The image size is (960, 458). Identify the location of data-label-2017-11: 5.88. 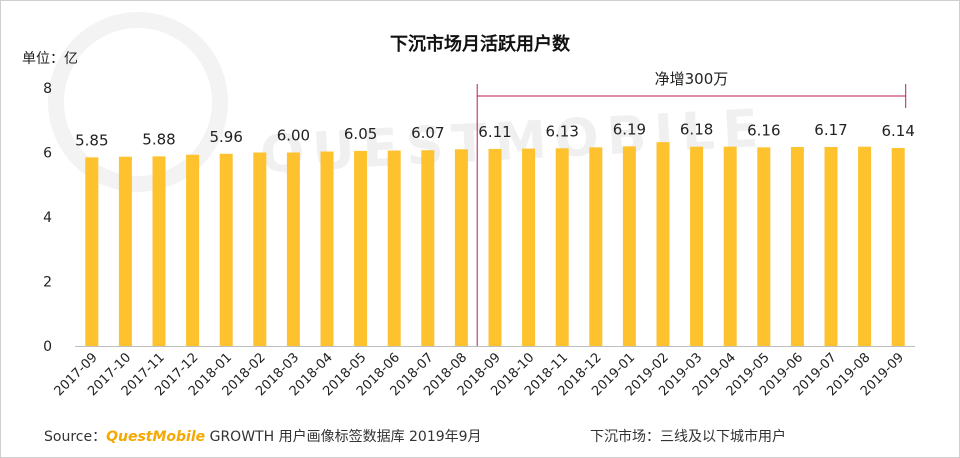
(158, 139).